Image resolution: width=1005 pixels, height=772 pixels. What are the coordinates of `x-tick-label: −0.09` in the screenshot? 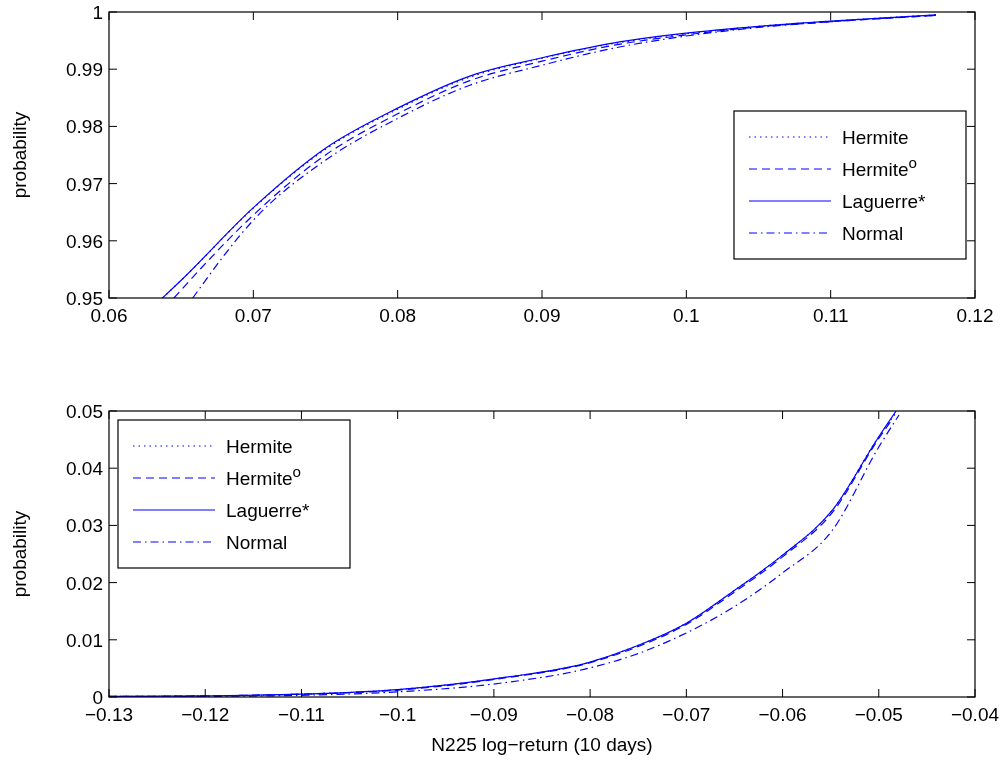 It's located at (493, 714).